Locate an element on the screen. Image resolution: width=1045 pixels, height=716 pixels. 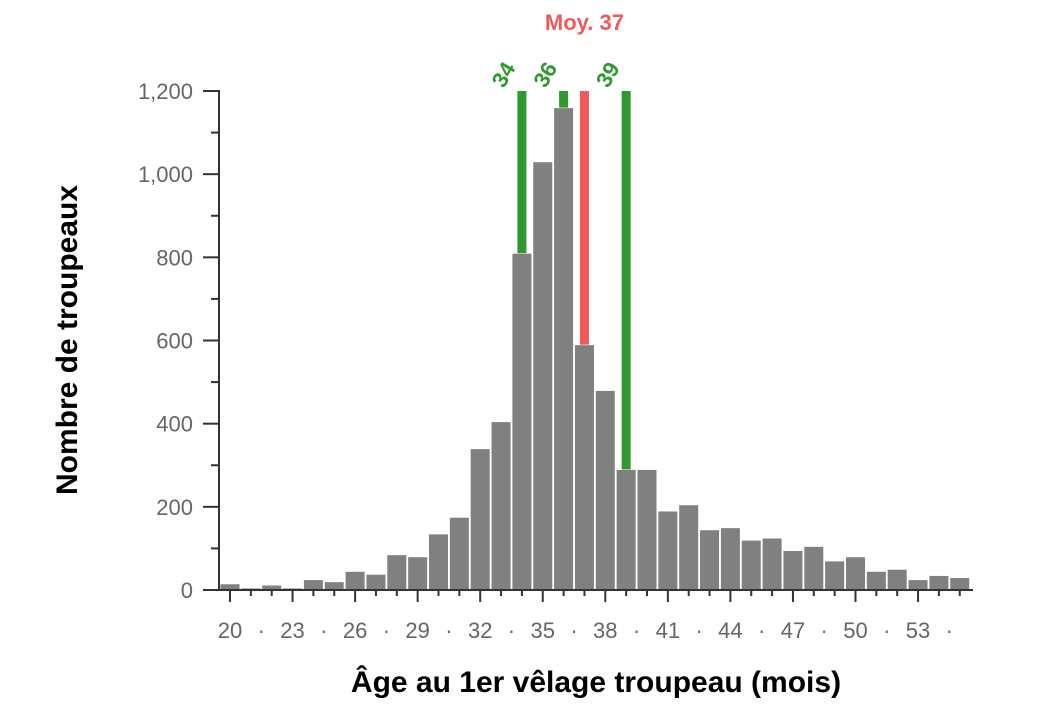
x-tick-label: 44 is located at coordinates (730, 630).